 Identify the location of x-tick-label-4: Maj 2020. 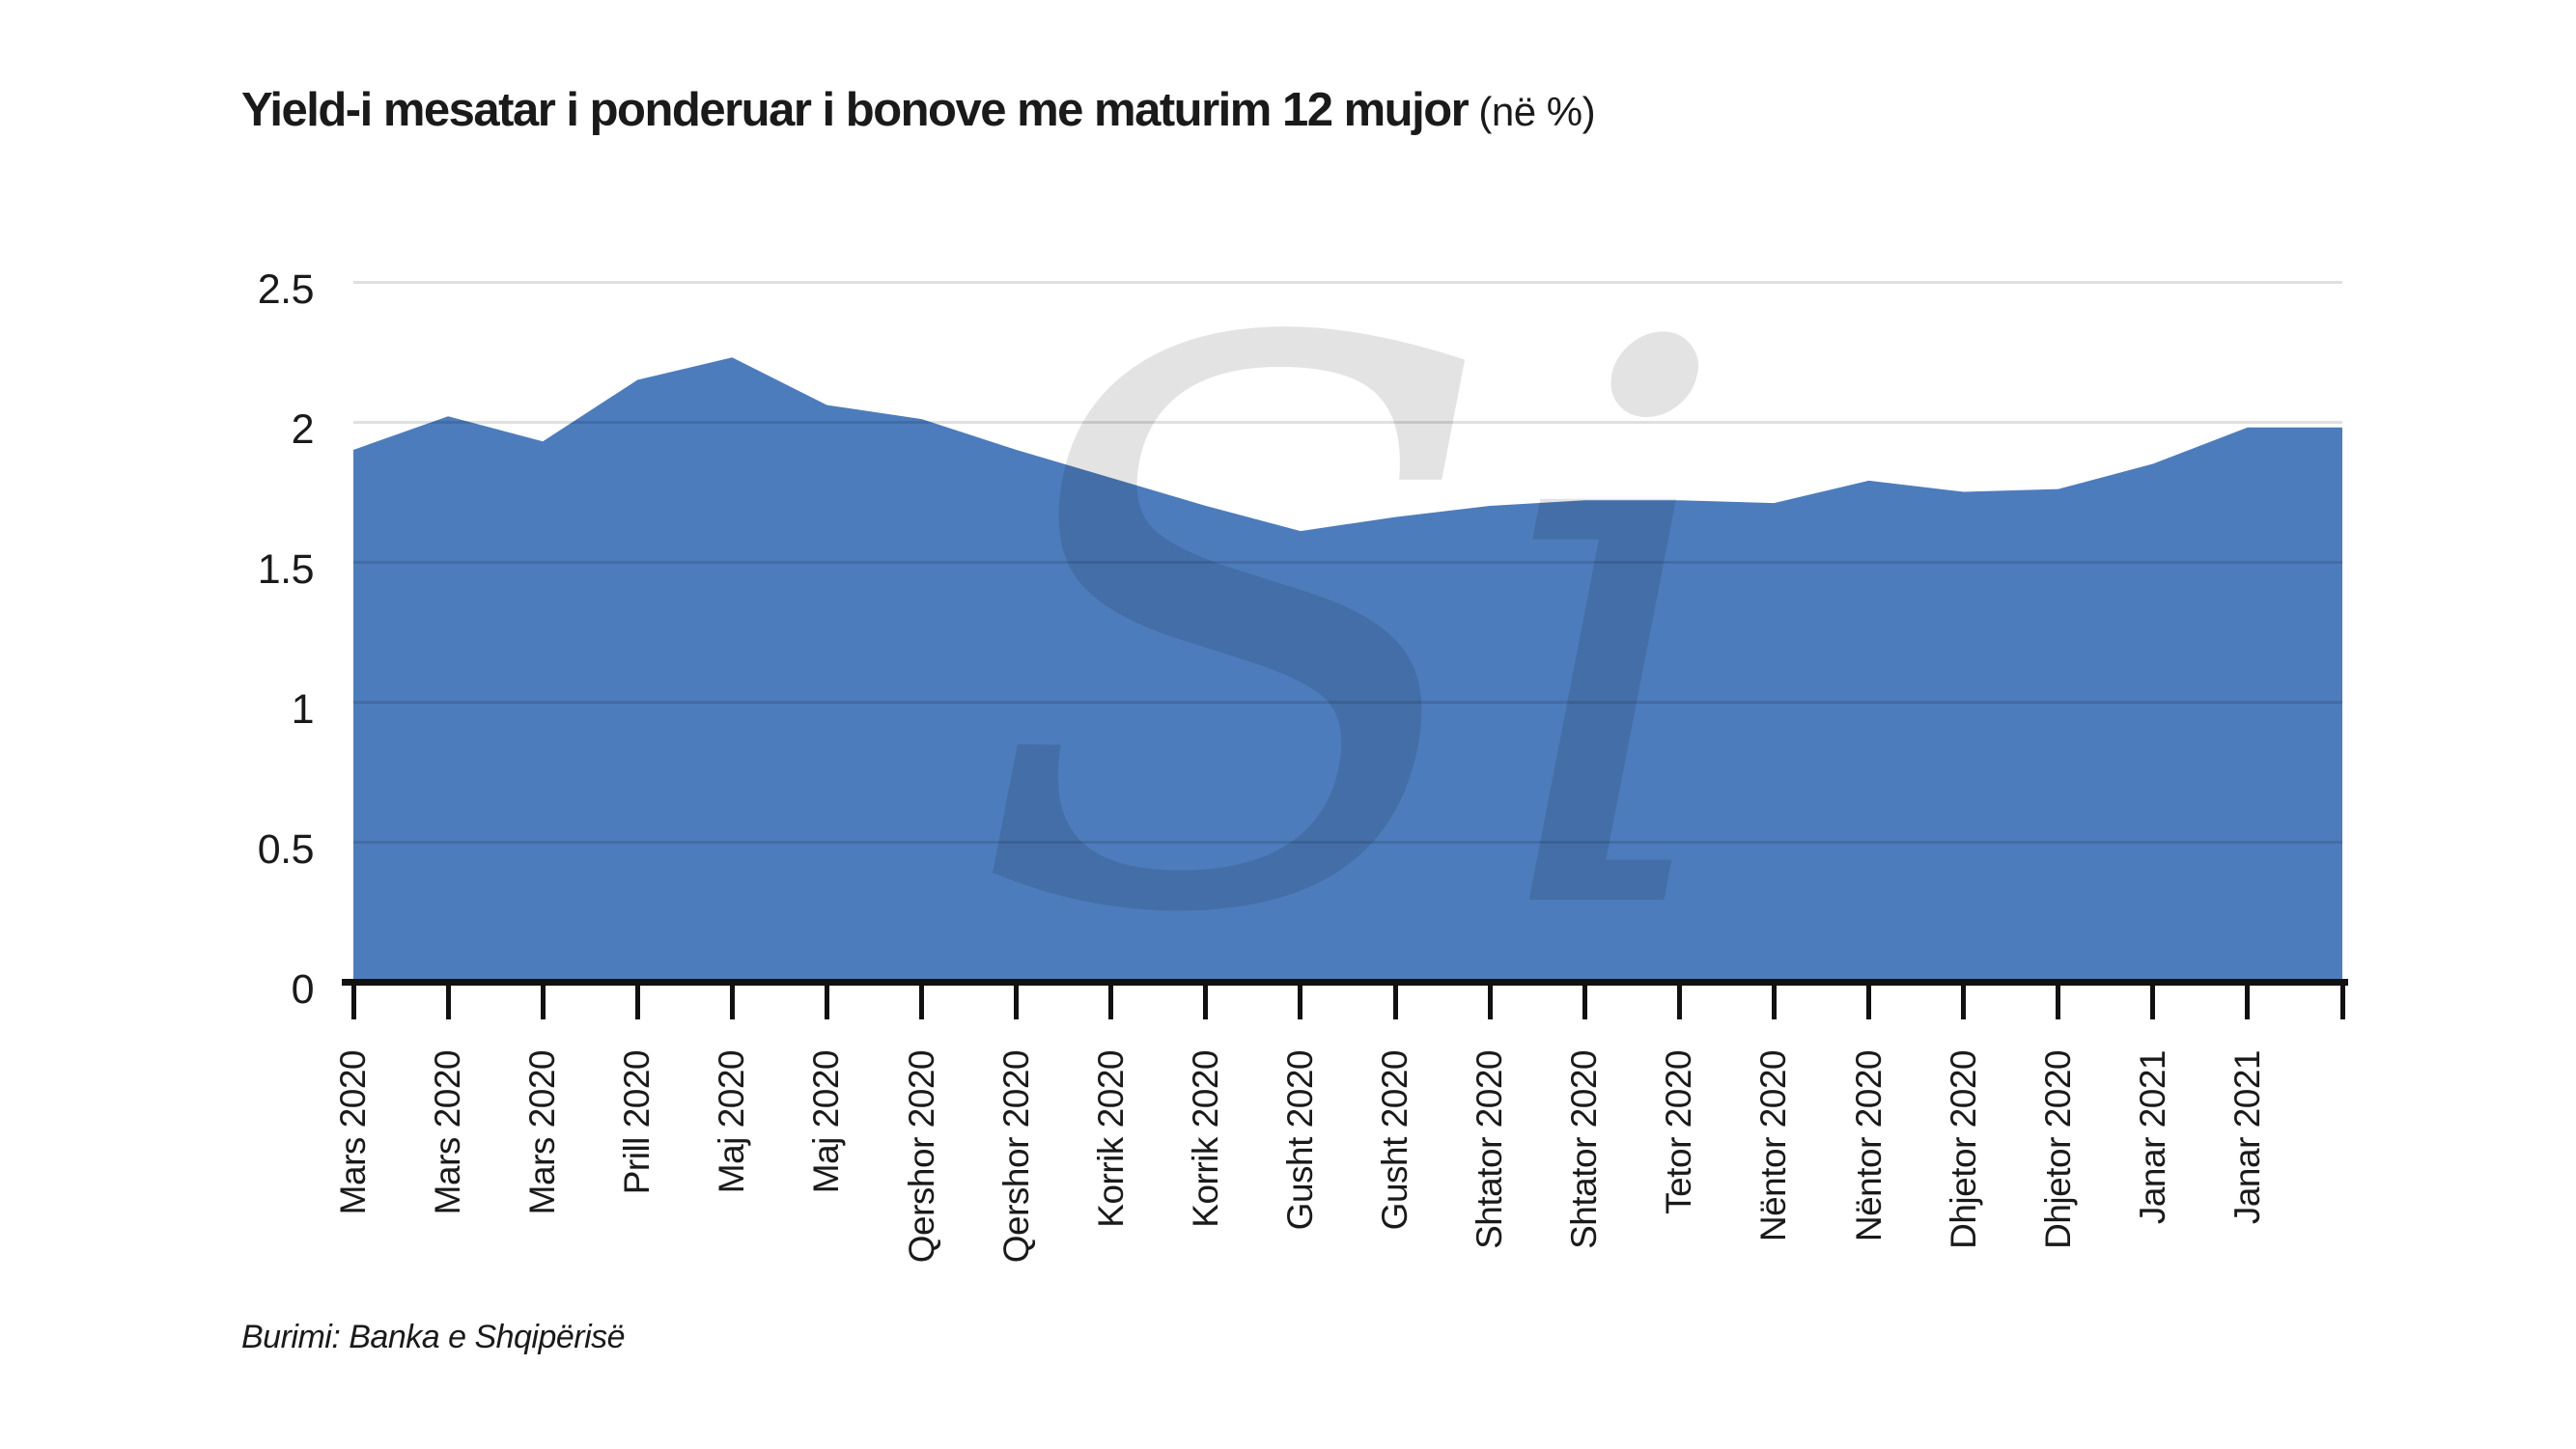
(732, 1122).